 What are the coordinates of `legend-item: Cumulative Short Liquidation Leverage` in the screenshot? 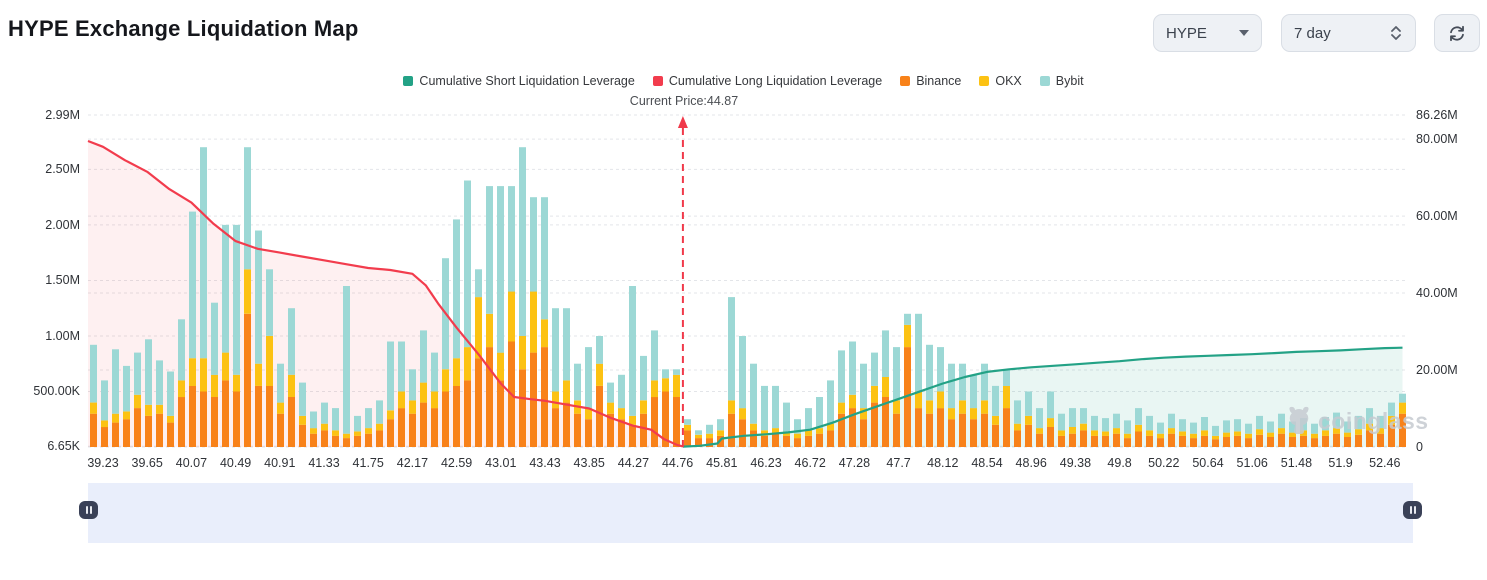 It's located at (519, 81).